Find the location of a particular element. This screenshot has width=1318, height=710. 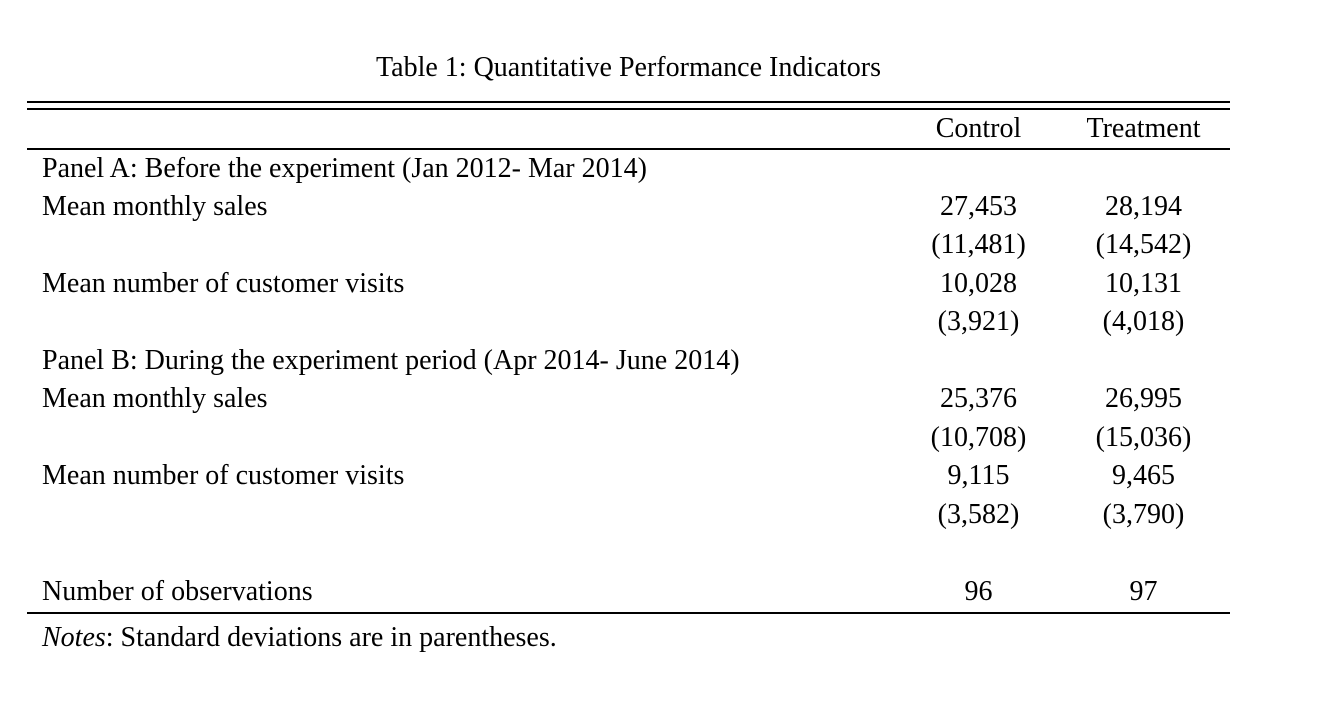

column-header-row: Control Treatment is located at coordinates (628, 130).